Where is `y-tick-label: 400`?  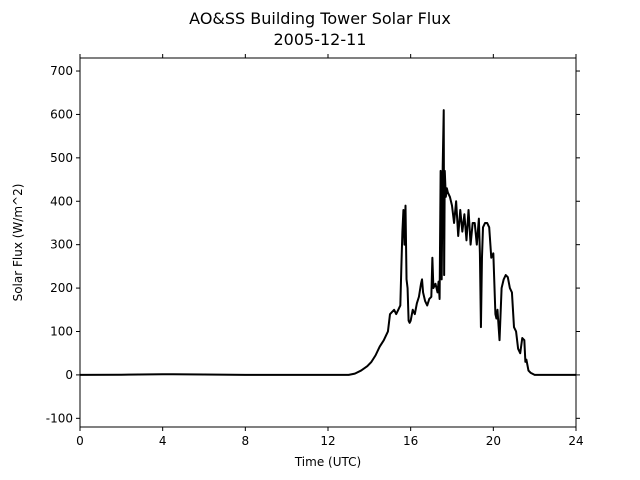
y-tick-label: 400 is located at coordinates (61, 201).